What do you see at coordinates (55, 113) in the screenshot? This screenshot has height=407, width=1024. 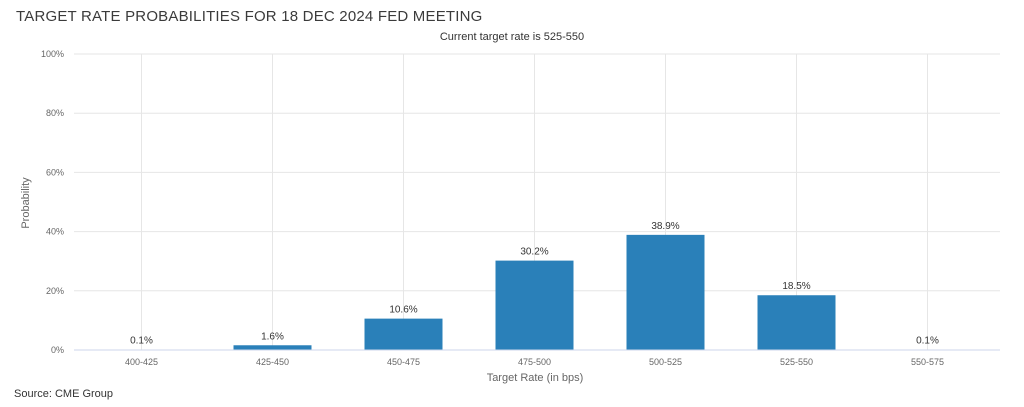 I see `y-tick-label: 80%` at bounding box center [55, 113].